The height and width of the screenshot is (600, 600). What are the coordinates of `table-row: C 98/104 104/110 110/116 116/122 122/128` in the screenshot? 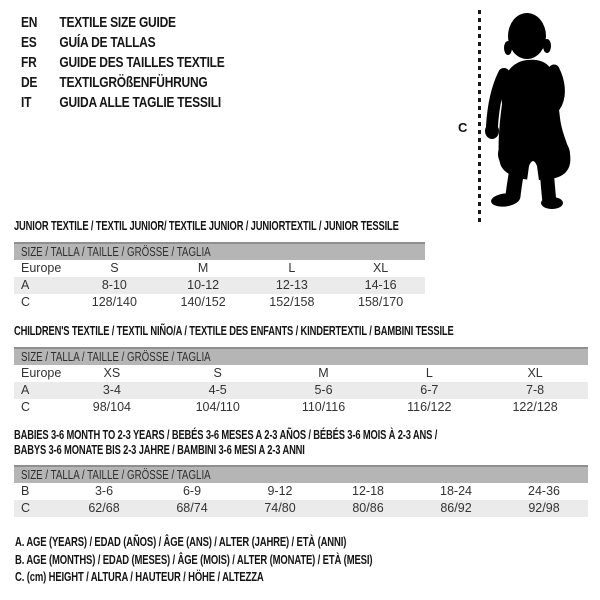 It's located at (301, 407).